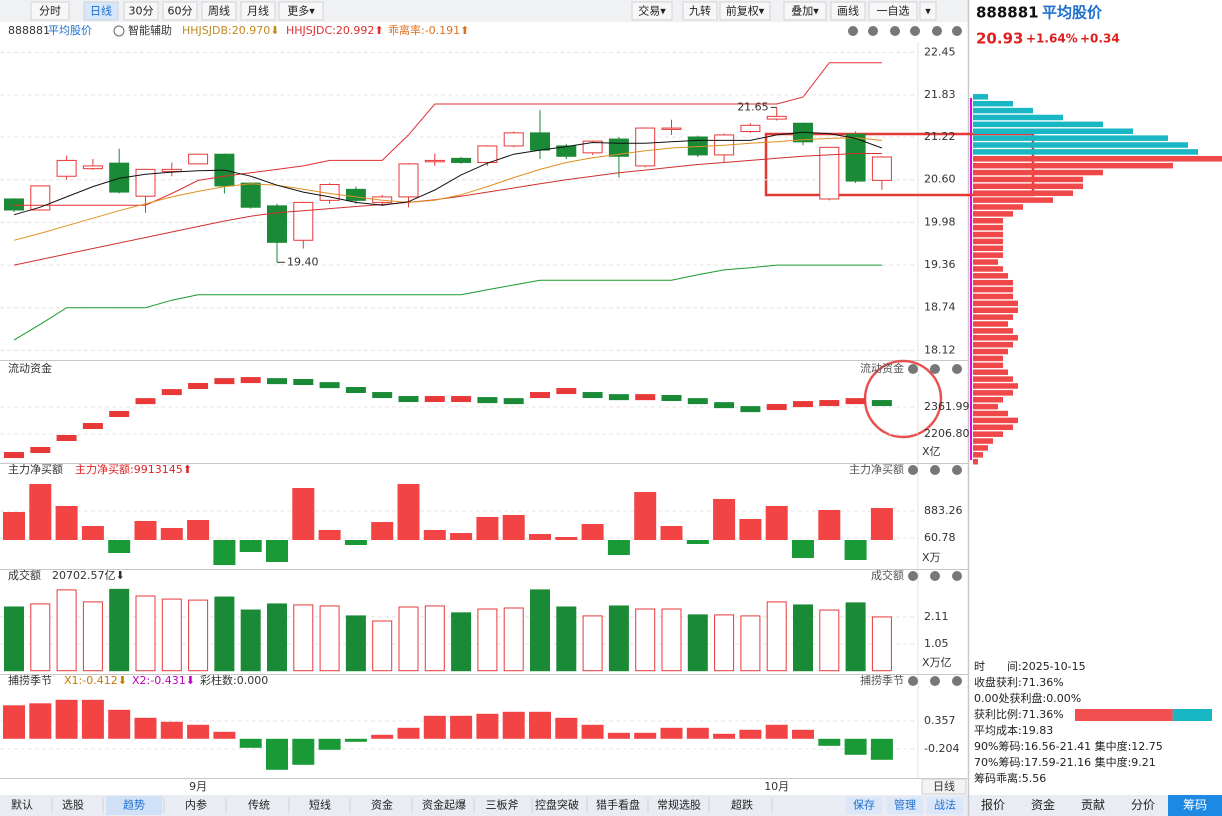 The image size is (1222, 816). I want to click on bottom-tab: 内参, so click(196, 805).